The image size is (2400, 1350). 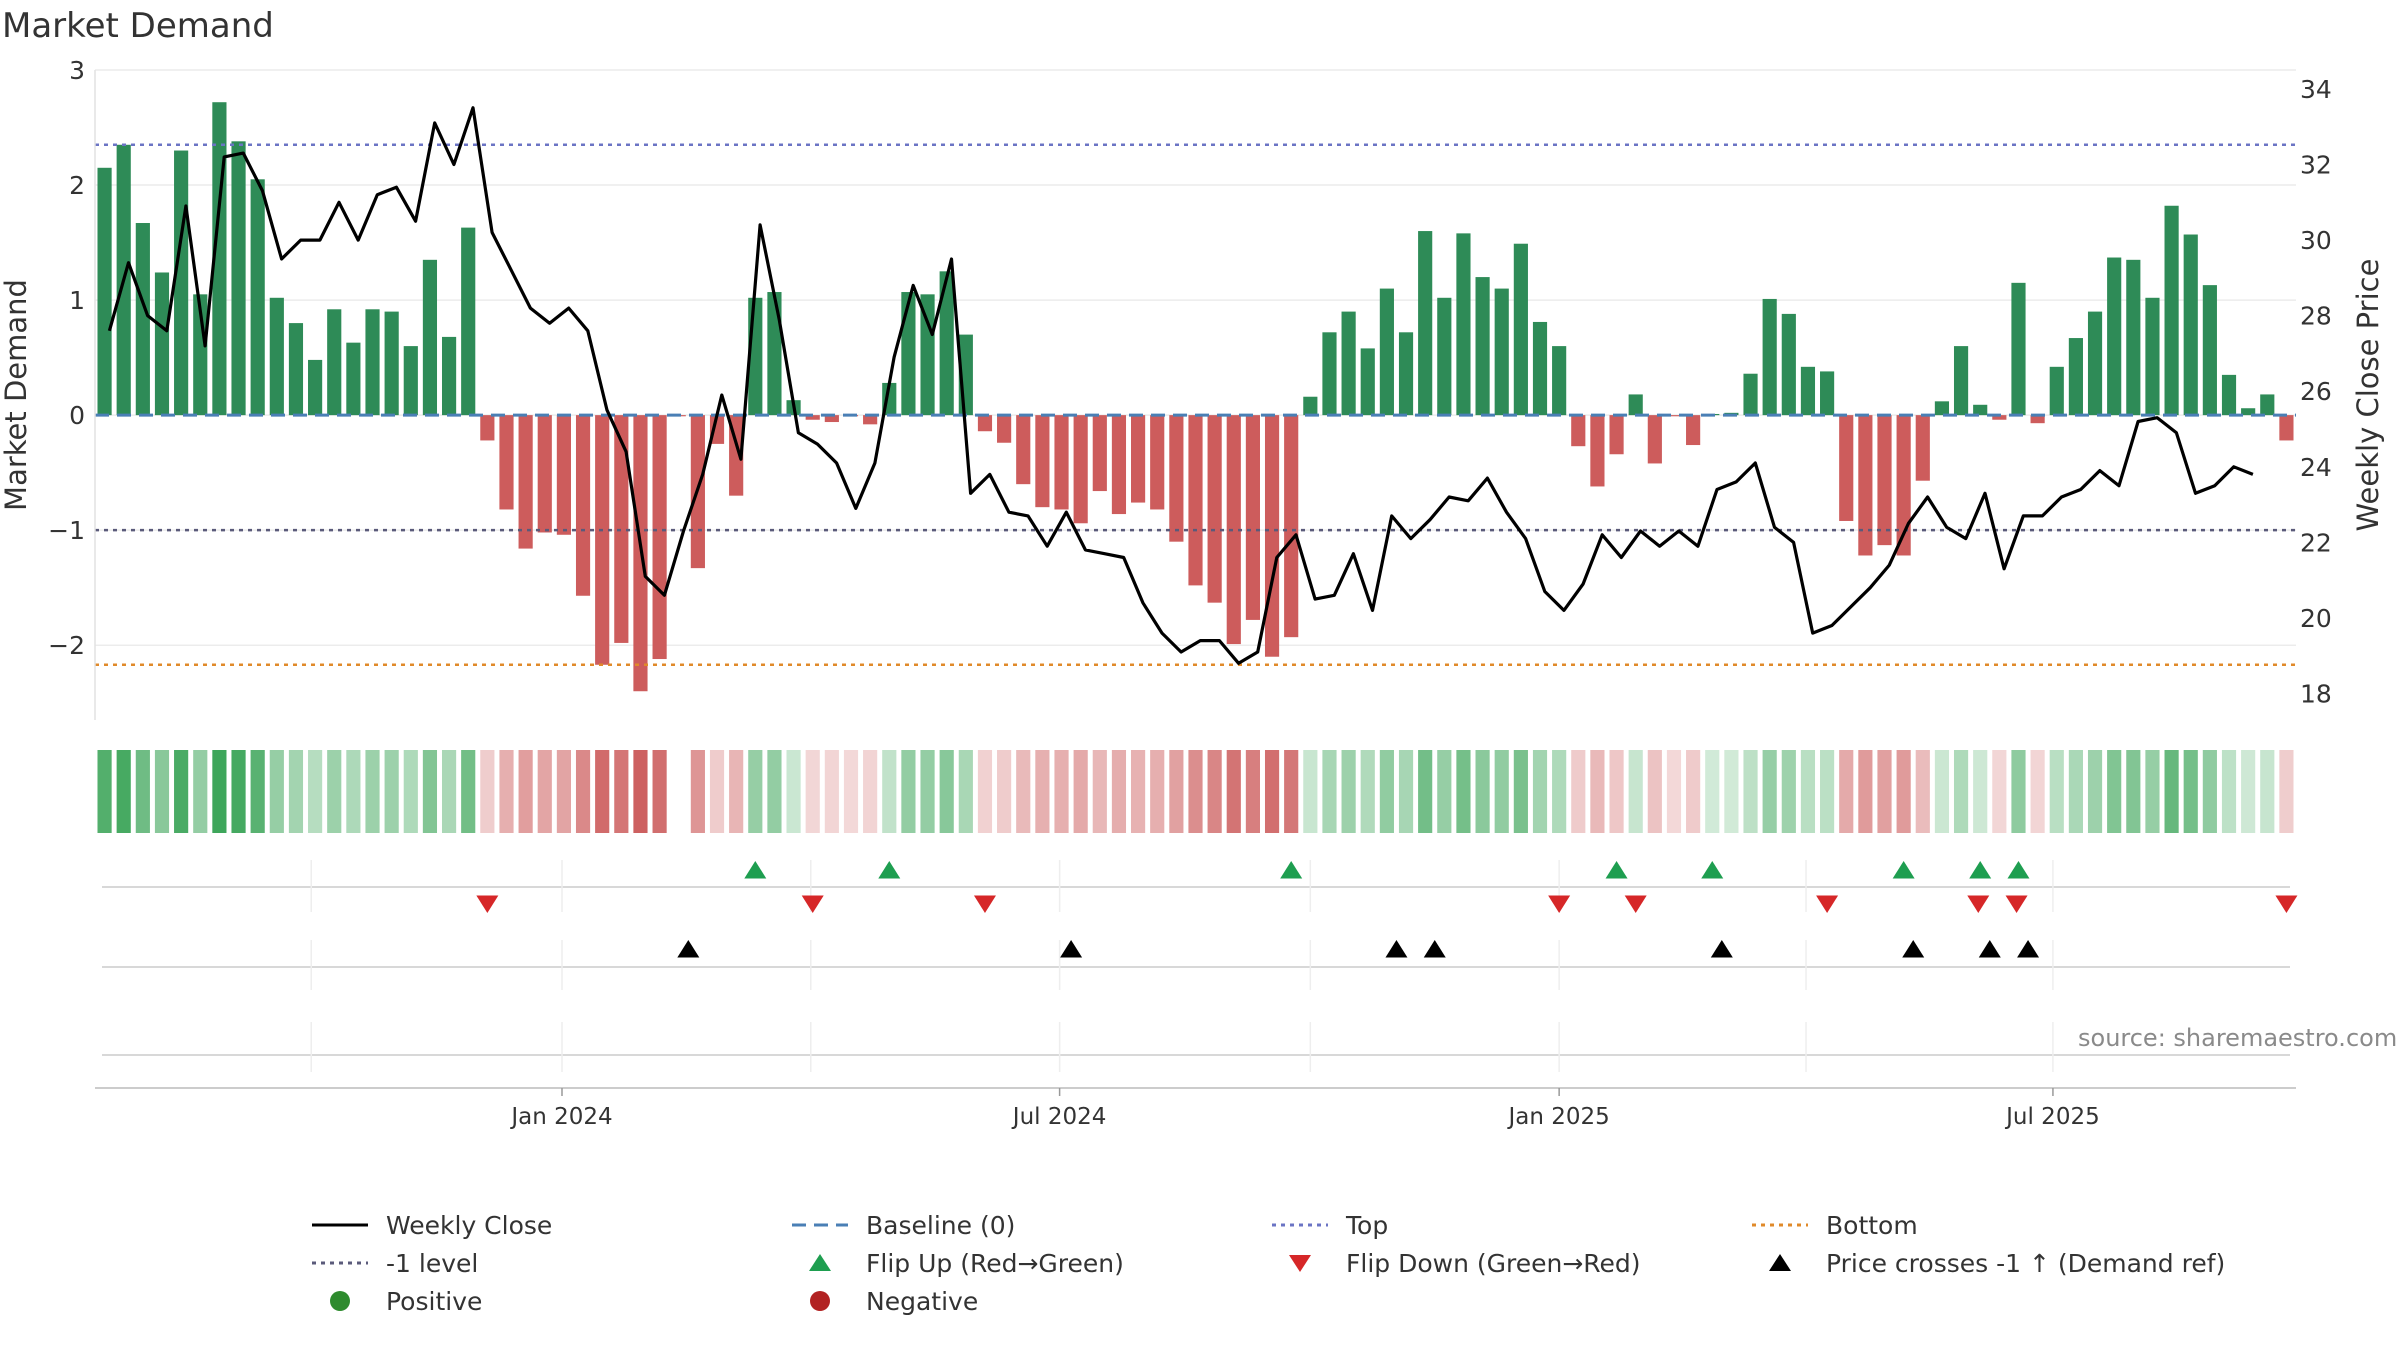 What do you see at coordinates (1200, 966) in the screenshot?
I see `event-markers` at bounding box center [1200, 966].